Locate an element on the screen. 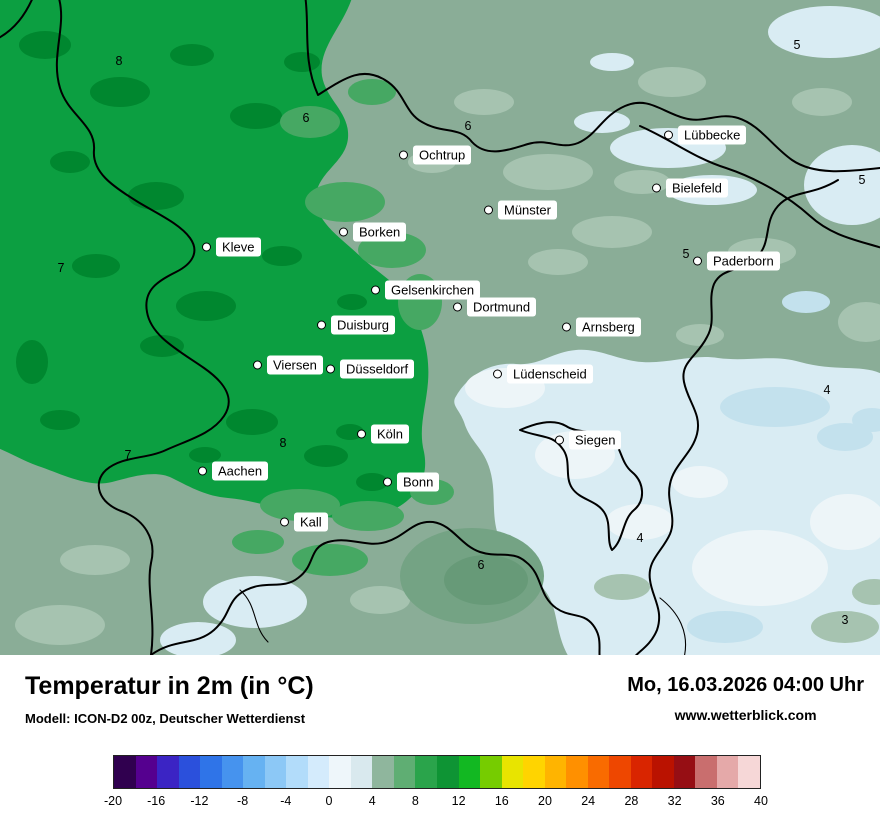  temperature-value: 3 is located at coordinates (845, 620).